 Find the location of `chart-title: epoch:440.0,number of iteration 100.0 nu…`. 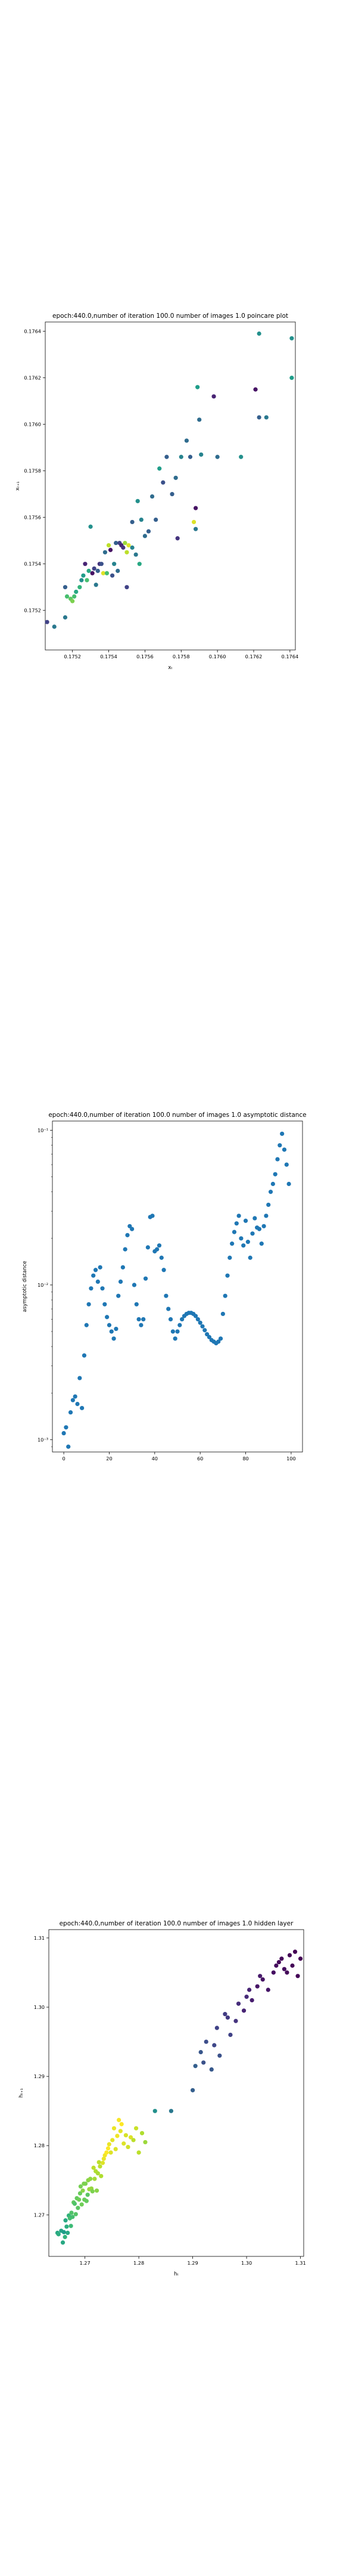

chart-title: epoch:440.0,number of iteration 100.0 nu… is located at coordinates (177, 1924).